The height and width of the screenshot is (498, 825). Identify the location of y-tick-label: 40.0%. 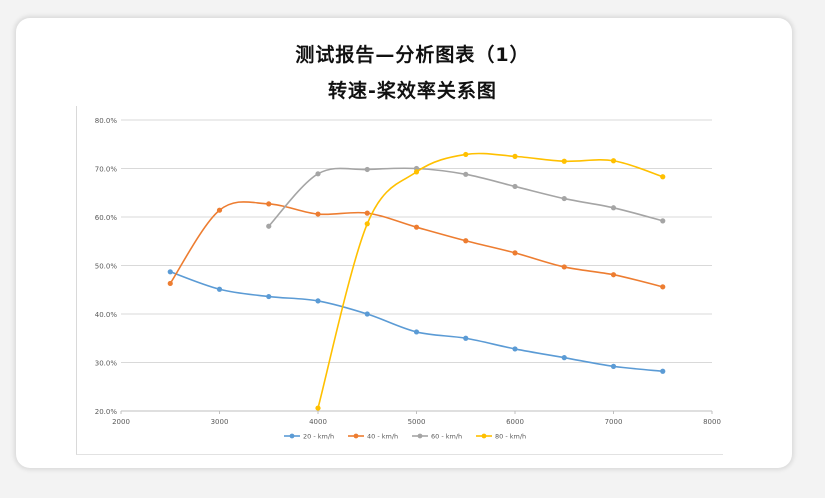
(106, 315).